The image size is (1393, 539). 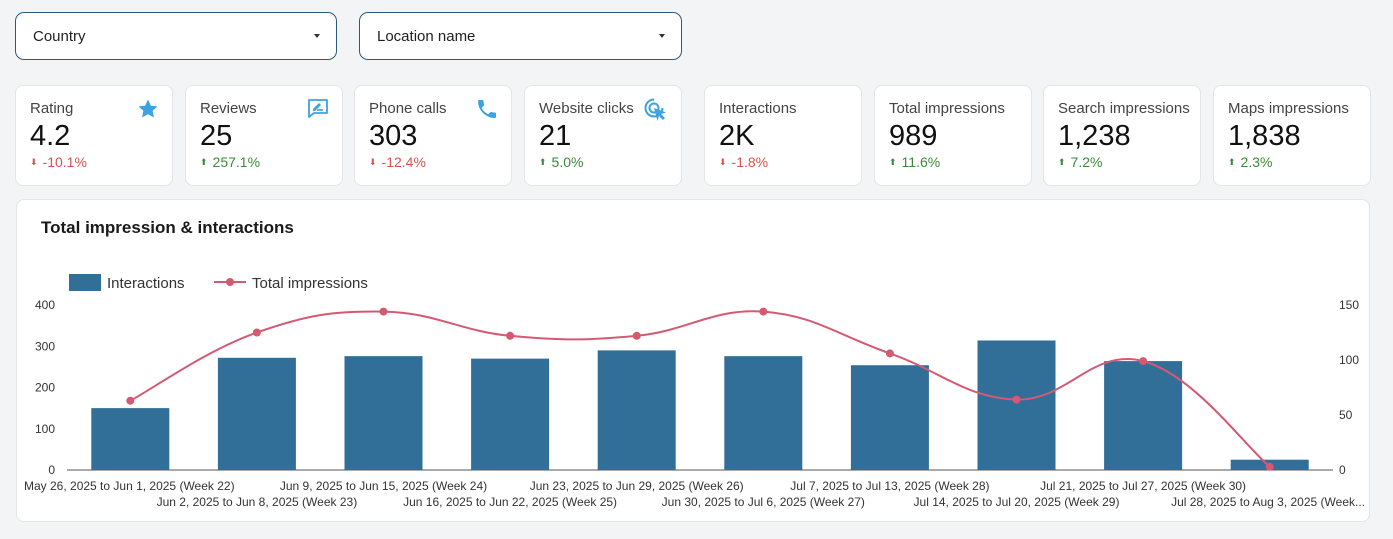 What do you see at coordinates (94, 135) in the screenshot?
I see `kpi-card-rating: Rating 4.2 ⬇ -10.1%` at bounding box center [94, 135].